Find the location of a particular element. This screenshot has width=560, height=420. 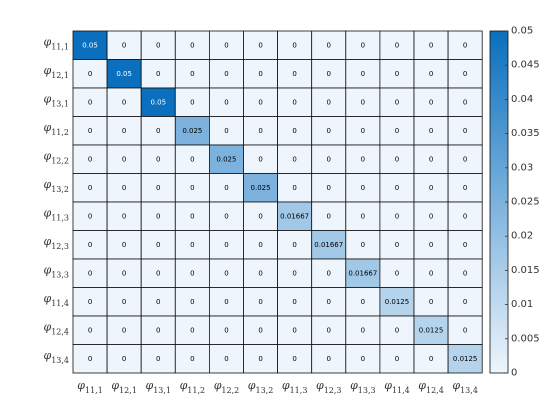

row-label: φ12,2 is located at coordinates (56, 157).